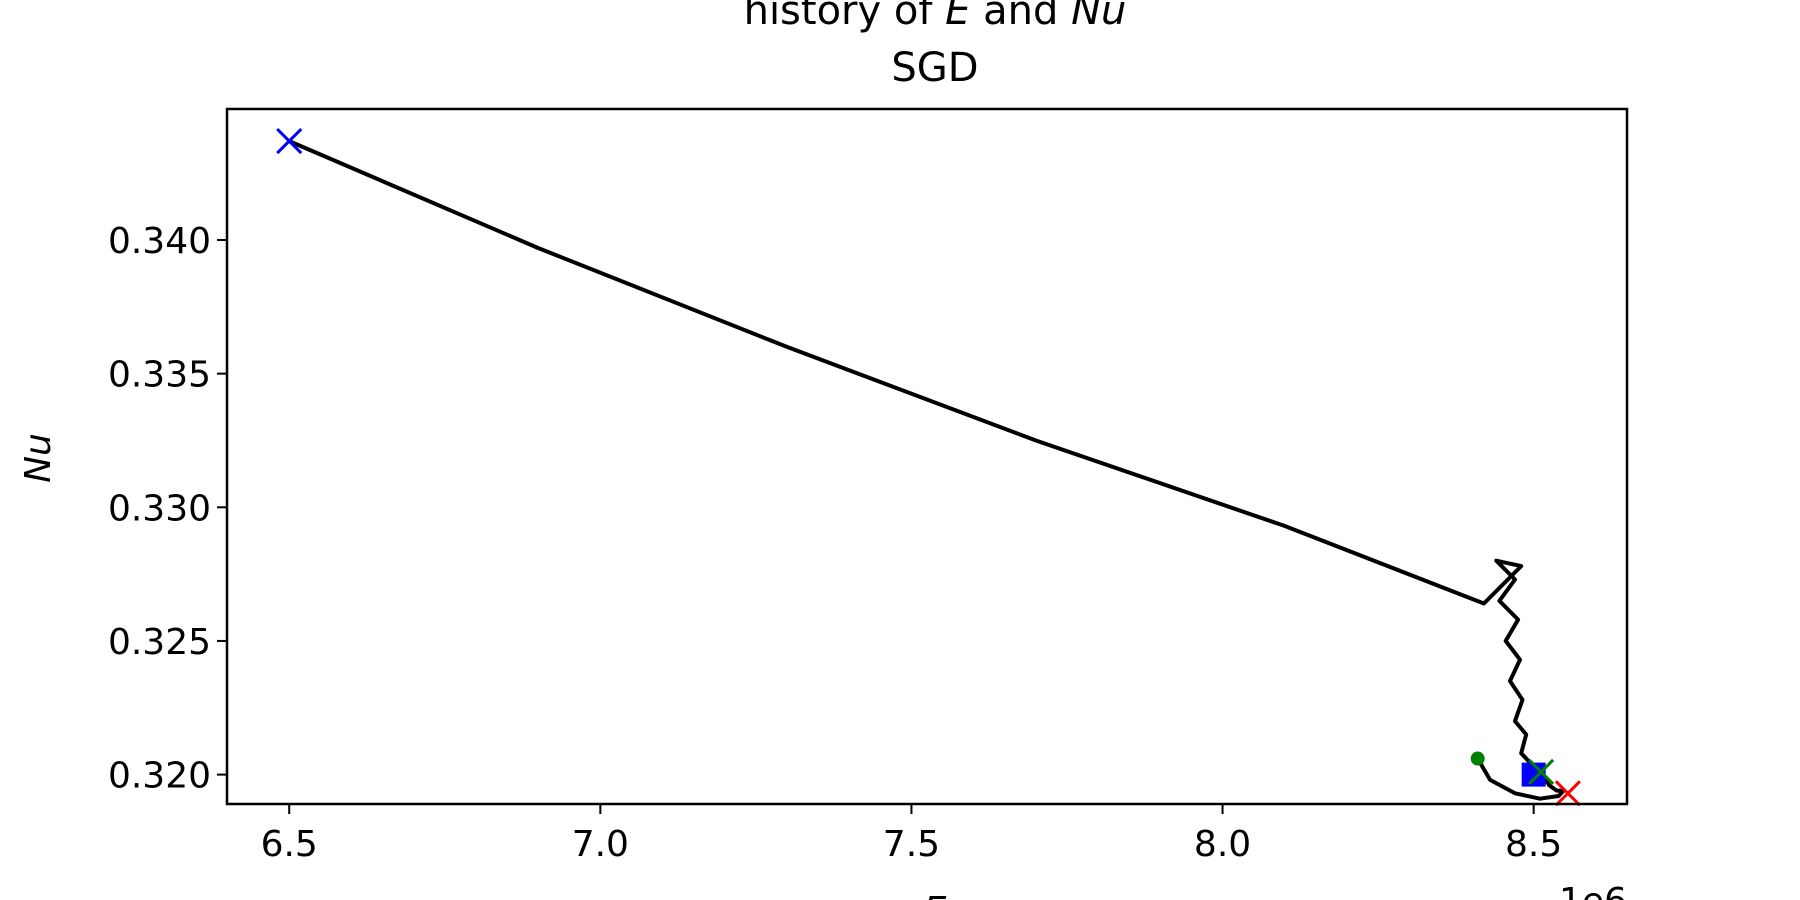 Image resolution: width=1800 pixels, height=900 pixels. I want to click on x-offset-label: 1e6, so click(1593, 890).